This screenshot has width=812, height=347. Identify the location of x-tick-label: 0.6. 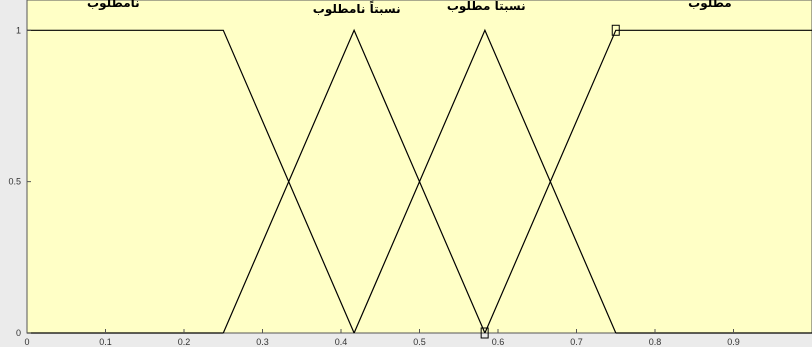
(498, 342).